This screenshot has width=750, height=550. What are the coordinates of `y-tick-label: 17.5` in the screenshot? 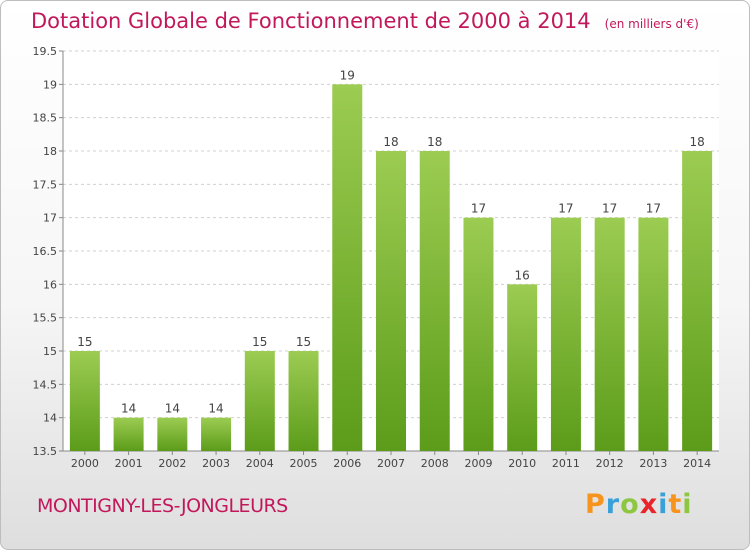 It's located at (45, 184).